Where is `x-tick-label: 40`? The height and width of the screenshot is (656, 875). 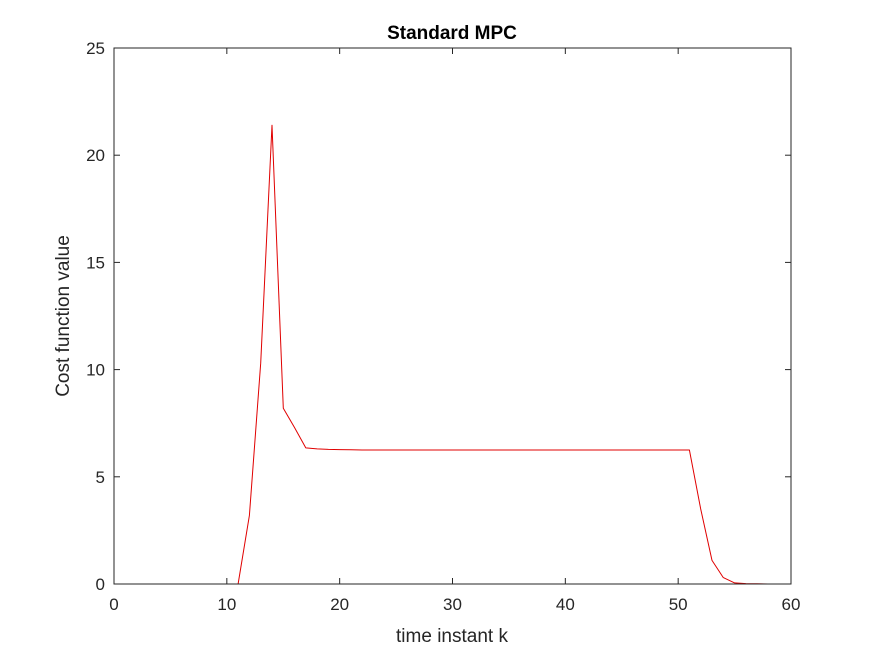 x-tick-label: 40 is located at coordinates (565, 604).